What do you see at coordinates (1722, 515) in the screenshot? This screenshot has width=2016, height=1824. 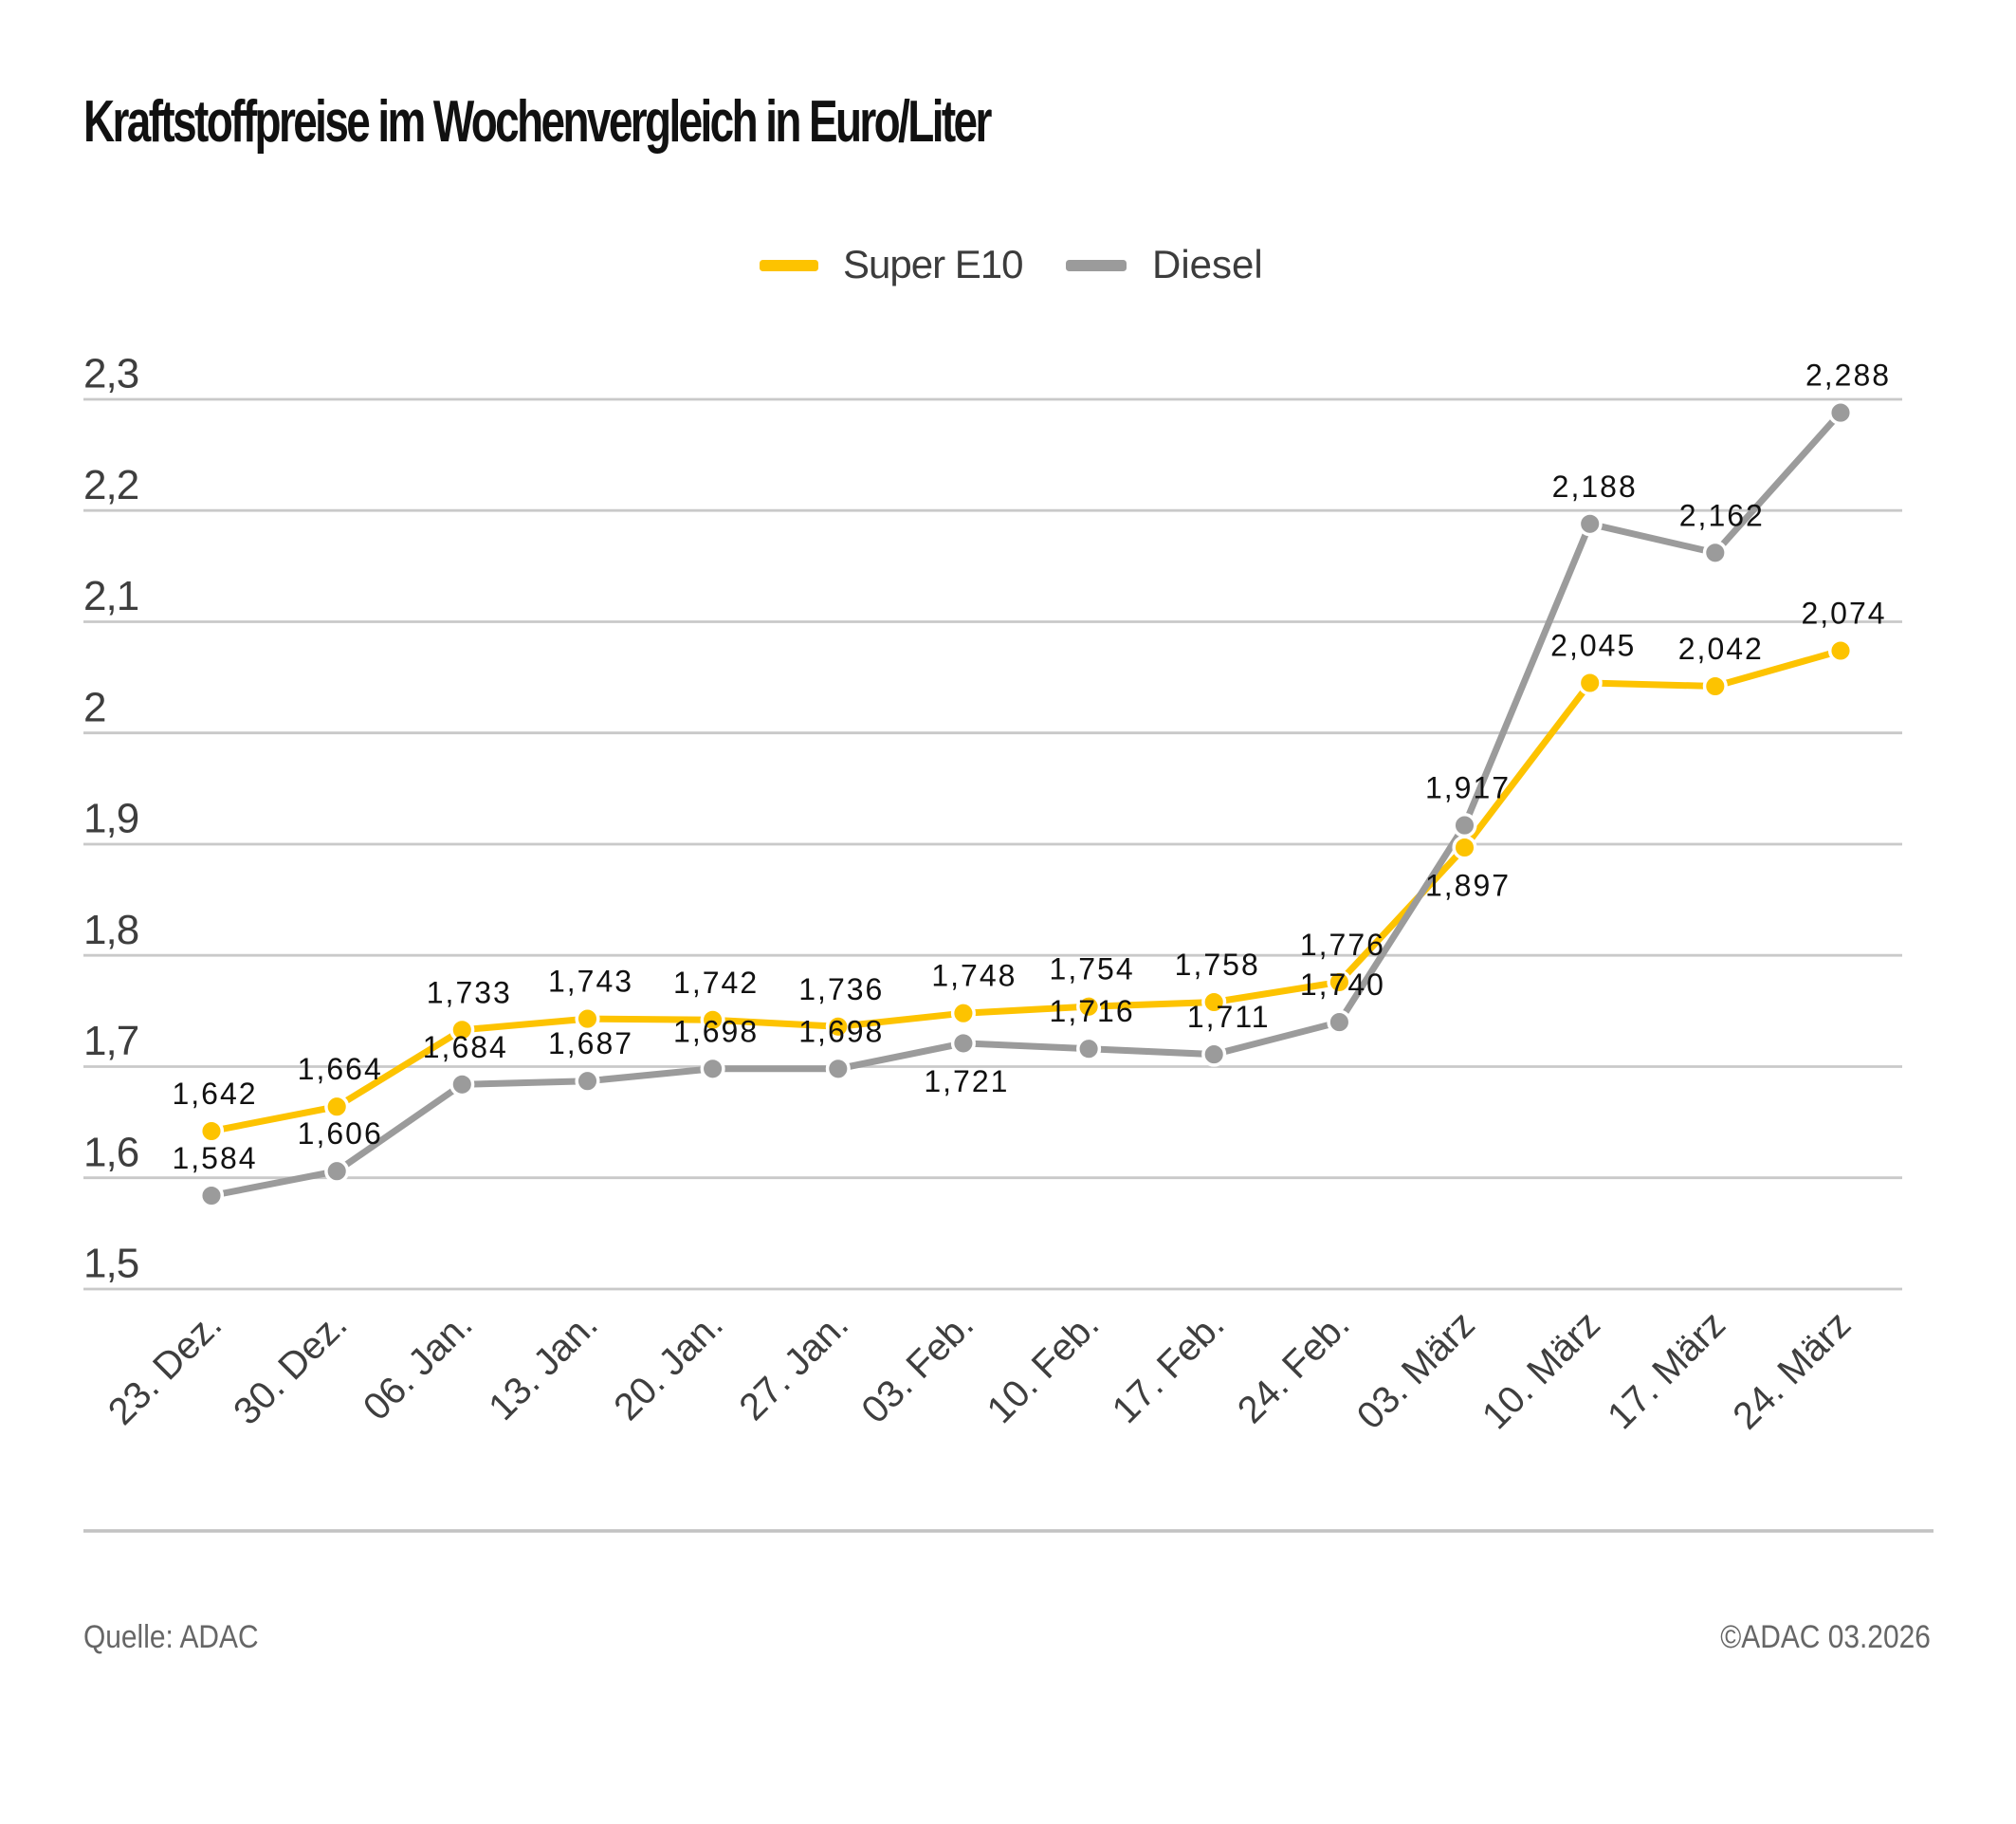 I see `svg-text: 2,162` at bounding box center [1722, 515].